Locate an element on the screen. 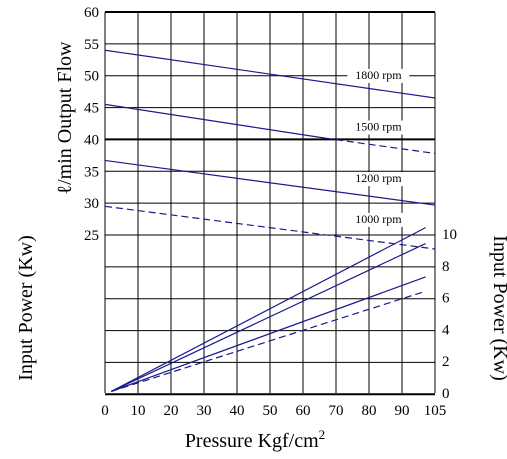  flow-tick-label: 25 is located at coordinates (91, 236).